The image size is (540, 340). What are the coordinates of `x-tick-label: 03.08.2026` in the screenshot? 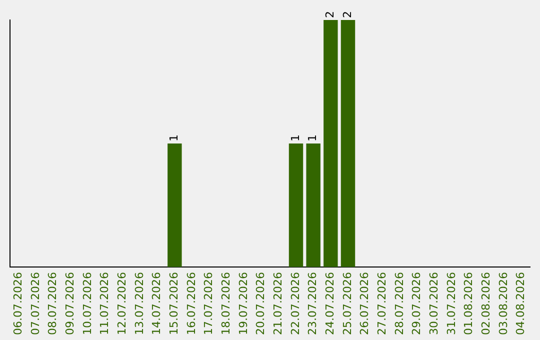 It's located at (503, 304).